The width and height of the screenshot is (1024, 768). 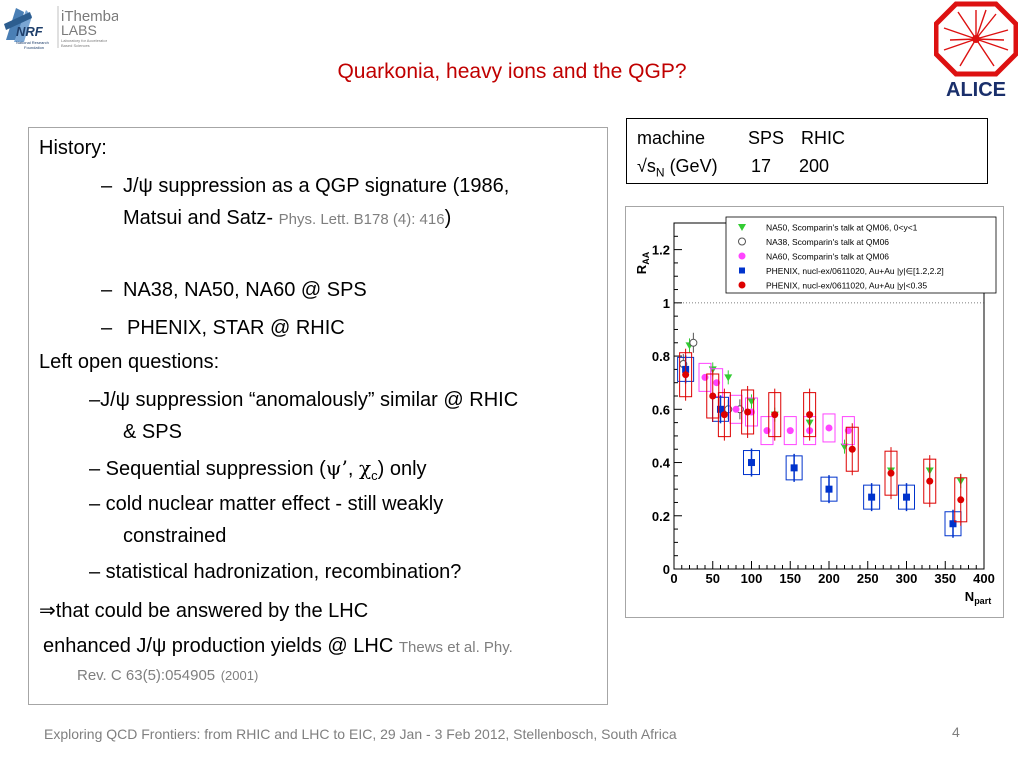 What do you see at coordinates (766, 138) in the screenshot?
I see `table-header-sps: SPS` at bounding box center [766, 138].